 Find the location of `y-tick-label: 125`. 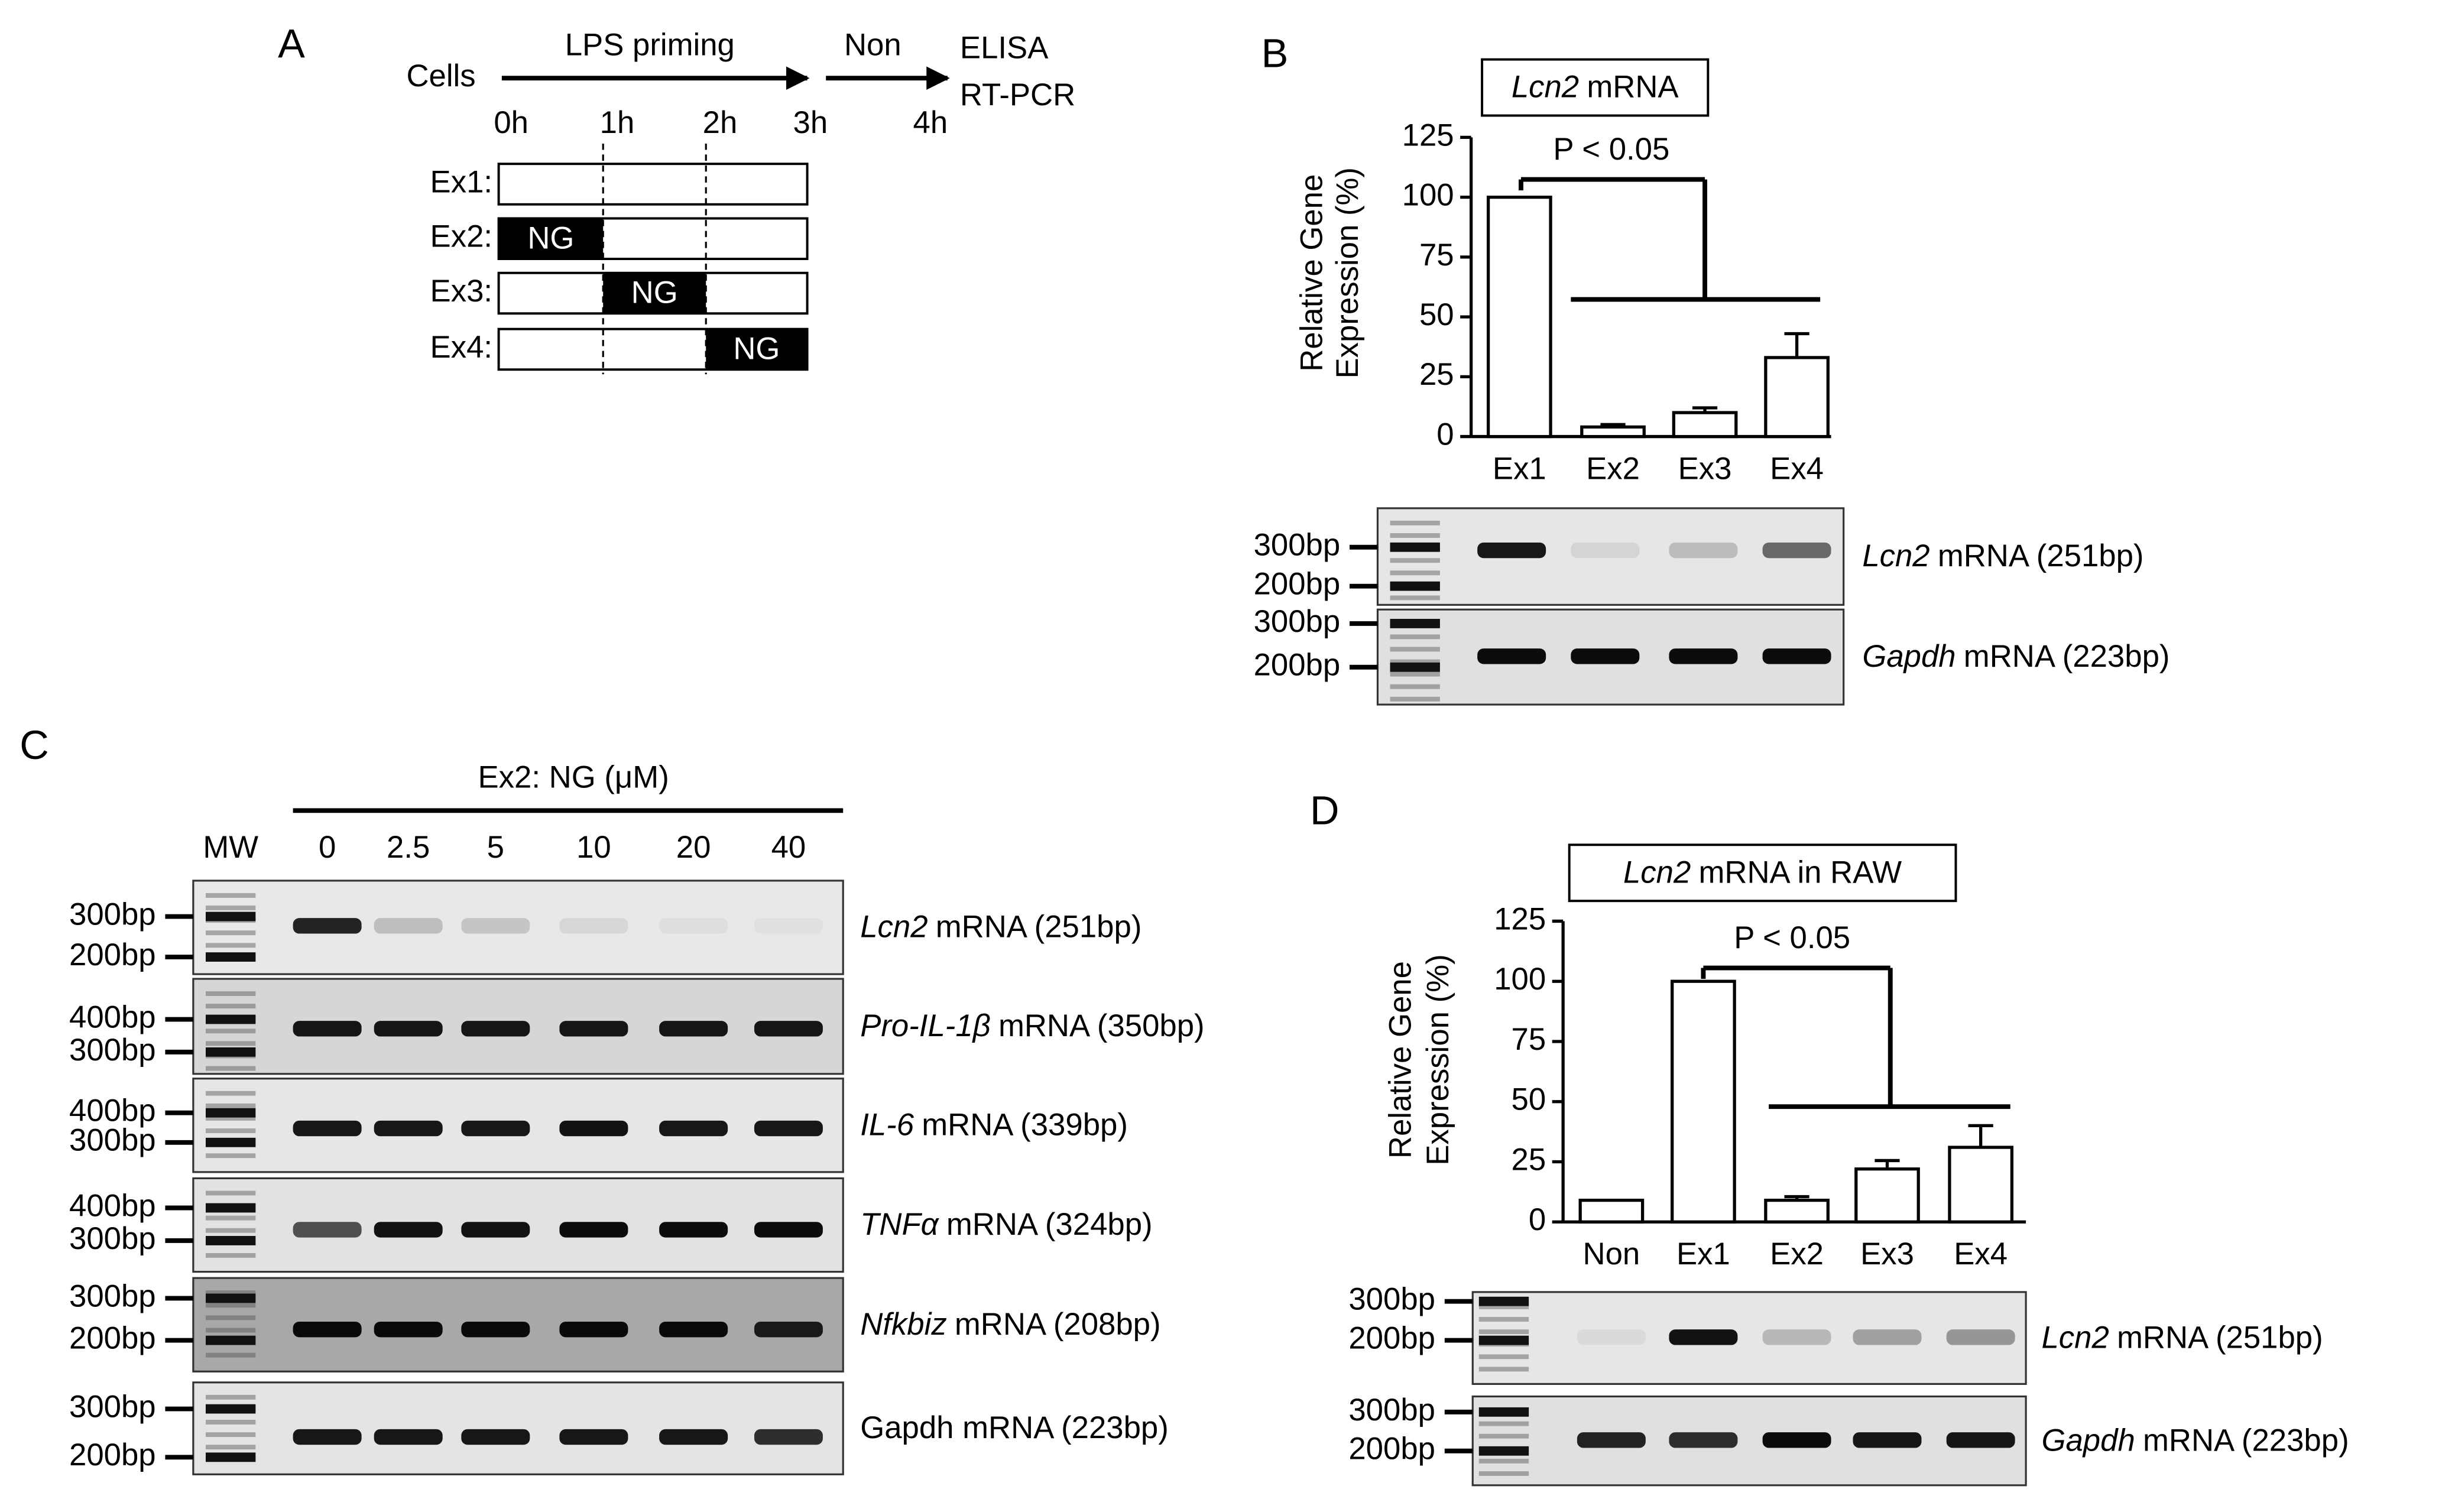

y-tick-label: 125 is located at coordinates (1428, 136).